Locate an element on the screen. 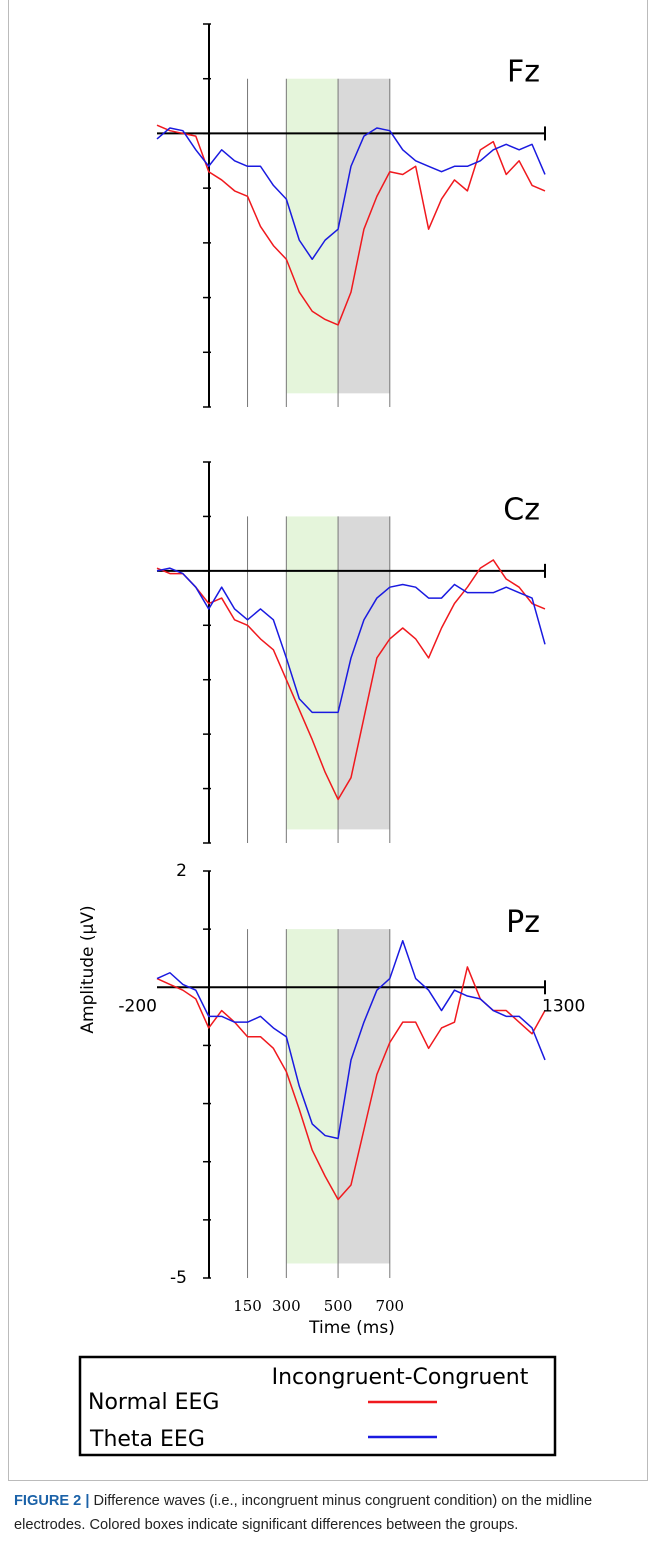 This screenshot has height=1568, width=655. y-axis-title: Amplitude (µV) is located at coordinates (88, 969).